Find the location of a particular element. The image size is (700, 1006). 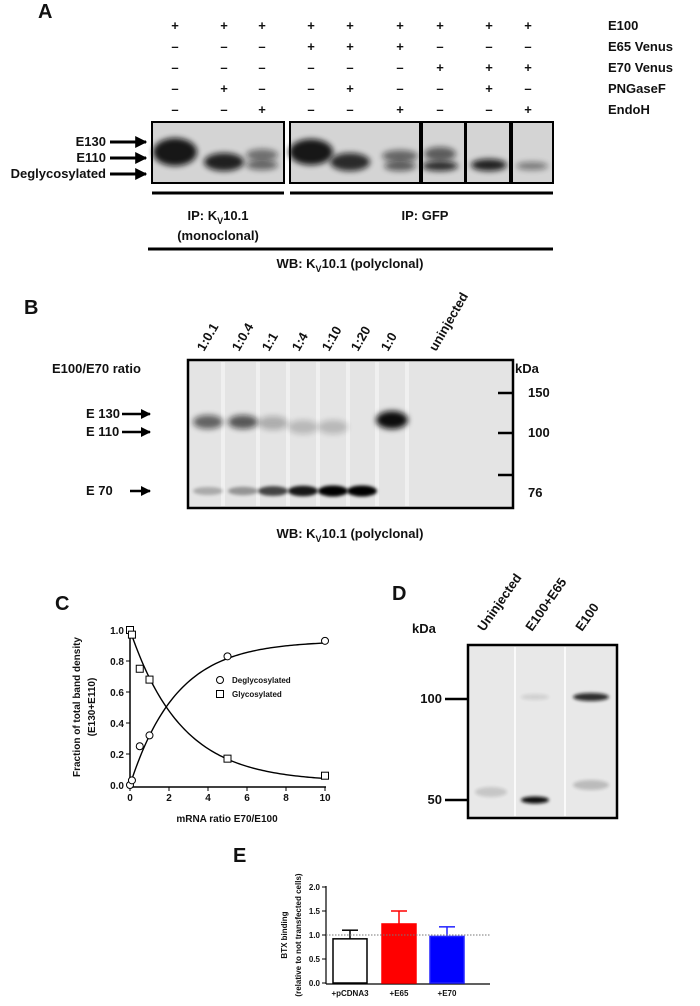

lane-label: E100+E65 is located at coordinates (545, 604).